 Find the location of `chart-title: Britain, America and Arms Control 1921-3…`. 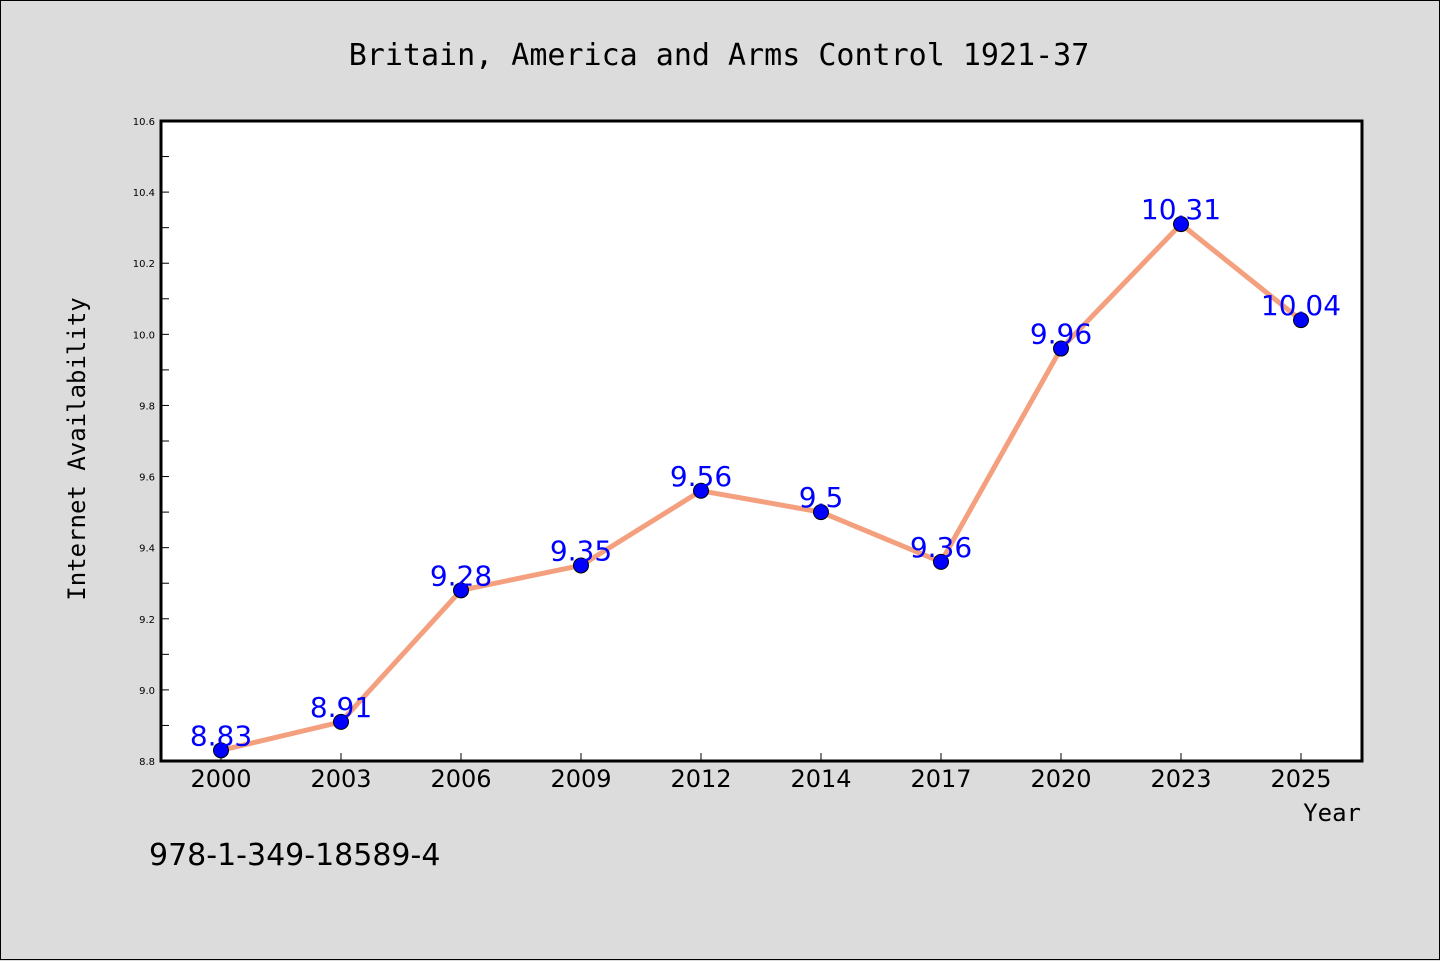

chart-title: Britain, America and Arms Control 1921-3… is located at coordinates (719, 55).